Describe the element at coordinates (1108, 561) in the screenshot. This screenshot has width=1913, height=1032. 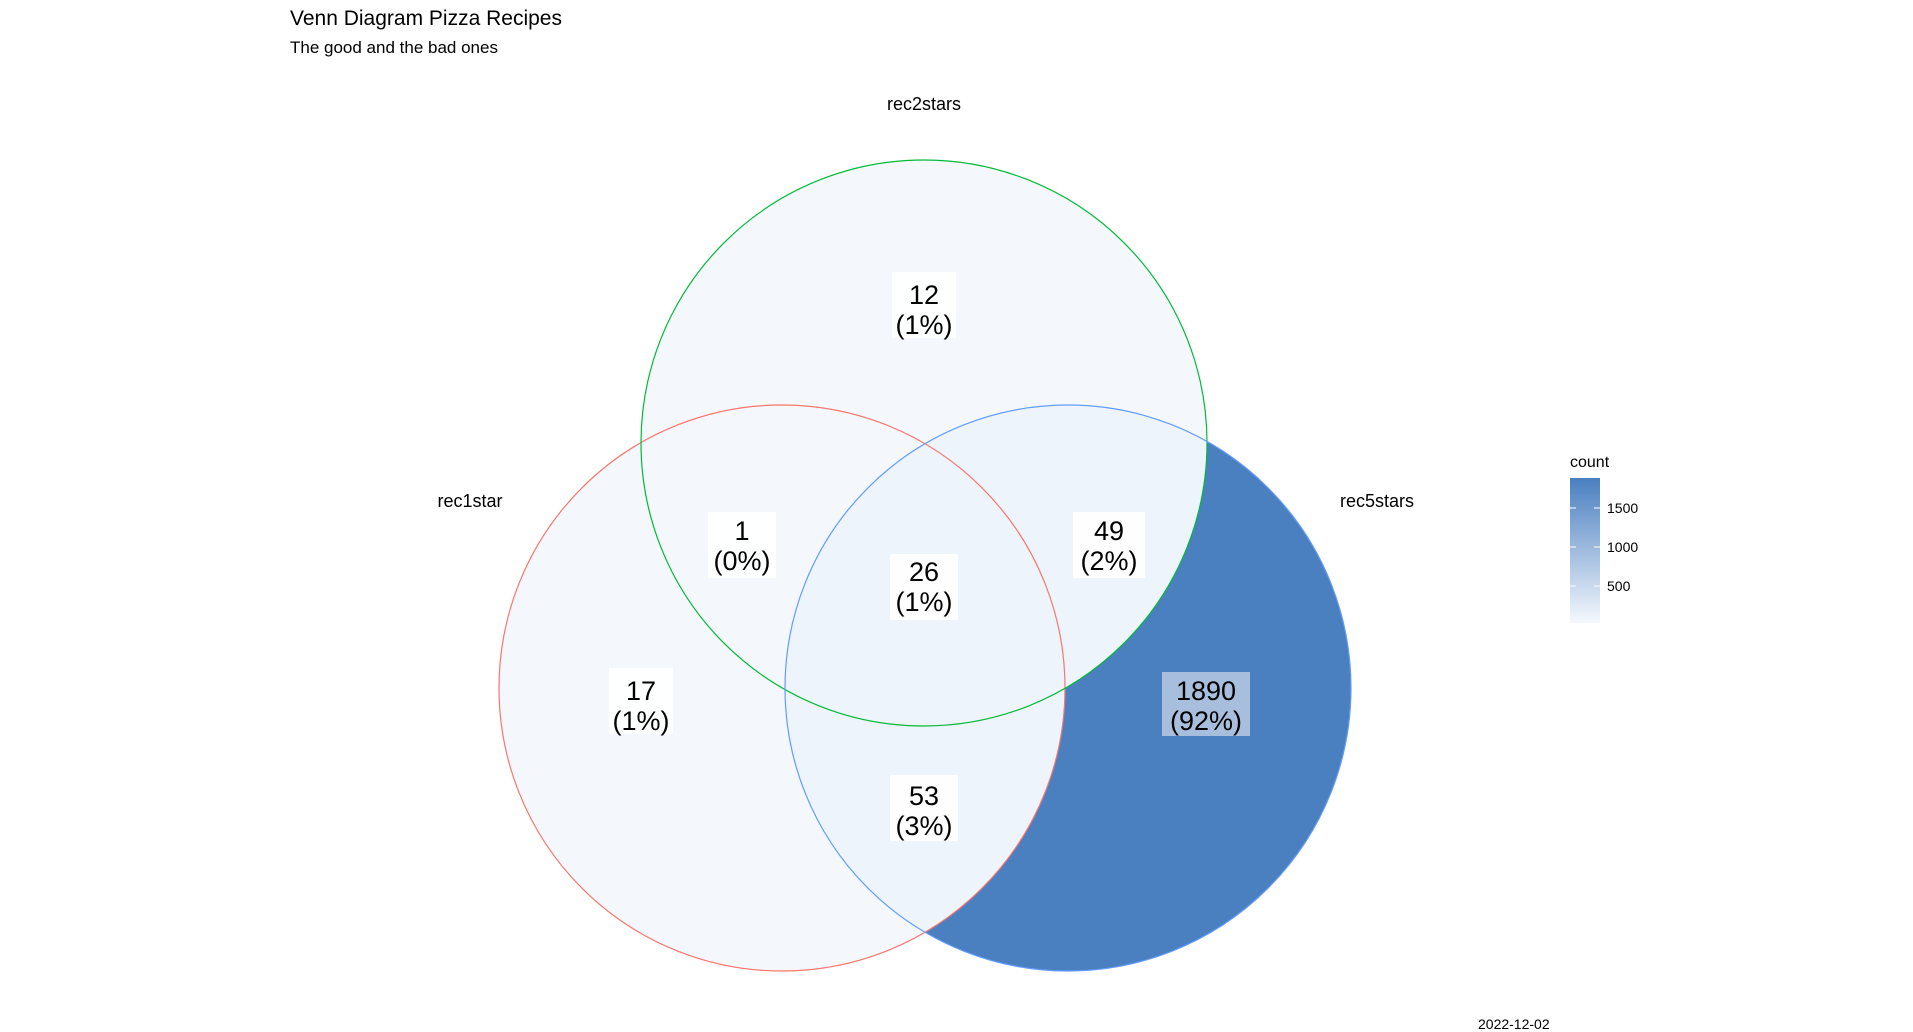
I see `region-percent: (2%)` at that location.